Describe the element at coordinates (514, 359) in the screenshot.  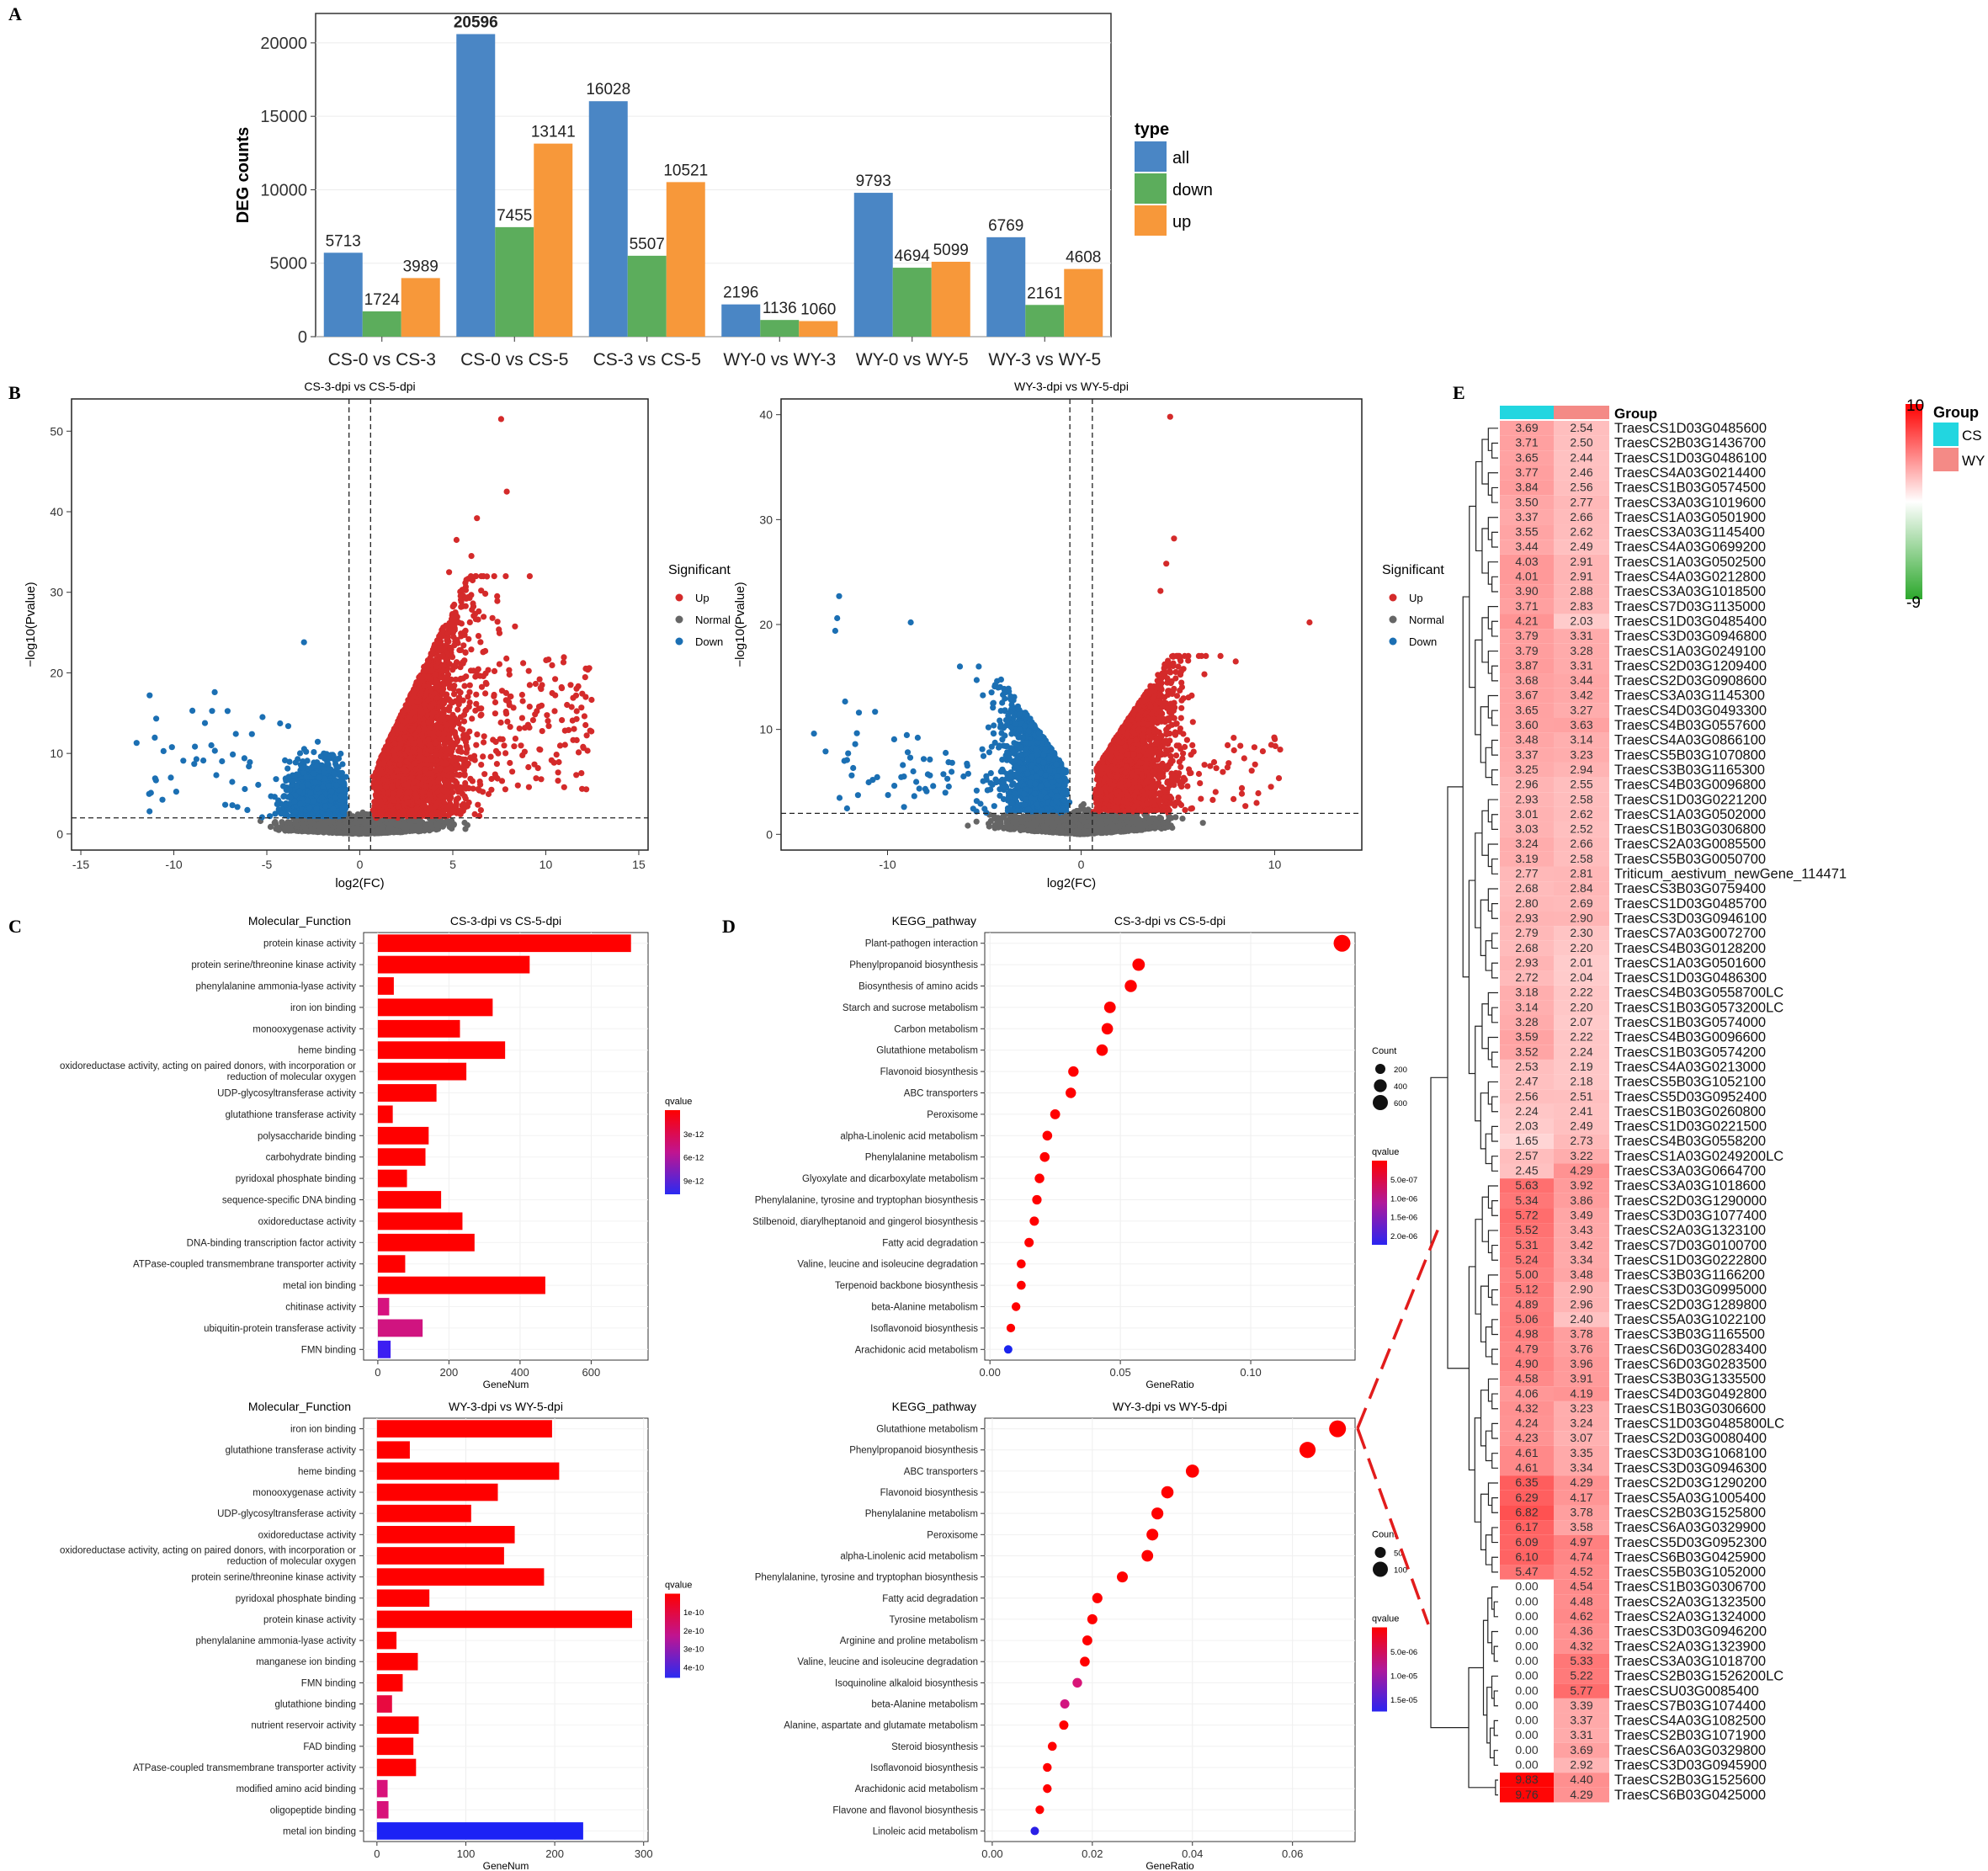
I see `x-tick-label-cs-0-vs-cs-5: CS-0 vs CS-5` at that location.